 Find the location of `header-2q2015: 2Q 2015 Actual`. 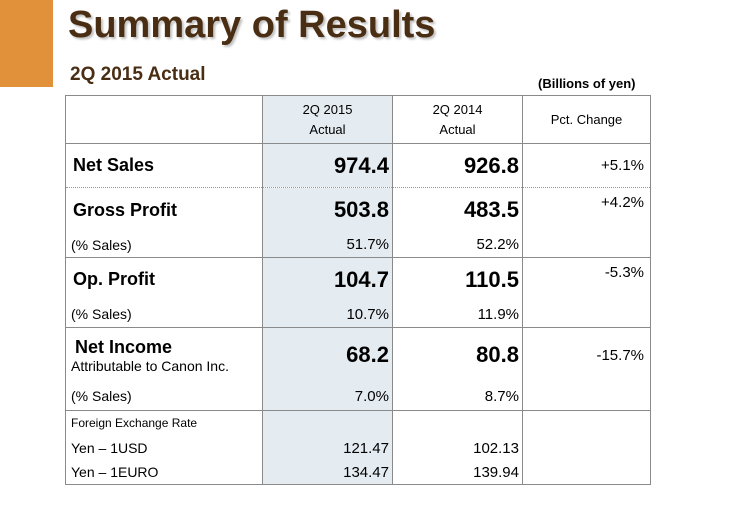

header-2q2015: 2Q 2015 Actual is located at coordinates (327, 119).